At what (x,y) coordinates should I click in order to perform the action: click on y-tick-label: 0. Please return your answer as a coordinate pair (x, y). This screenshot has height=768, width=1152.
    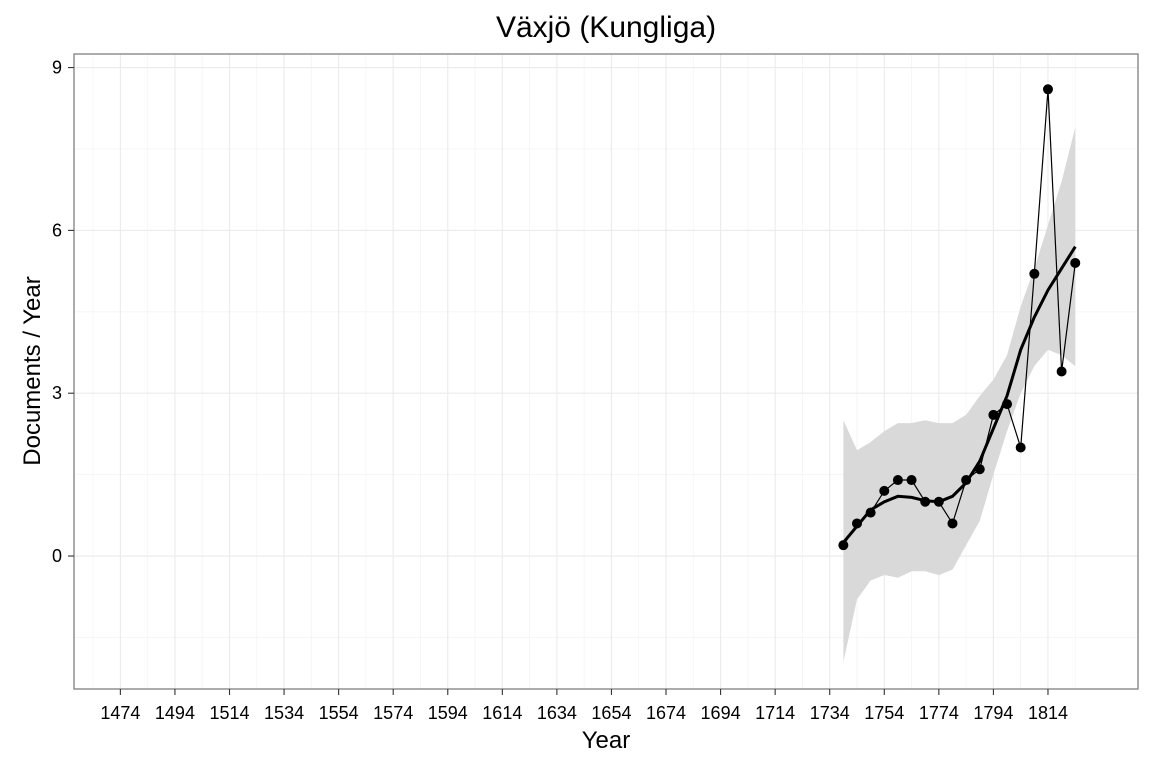
    Looking at the image, I should click on (57, 556).